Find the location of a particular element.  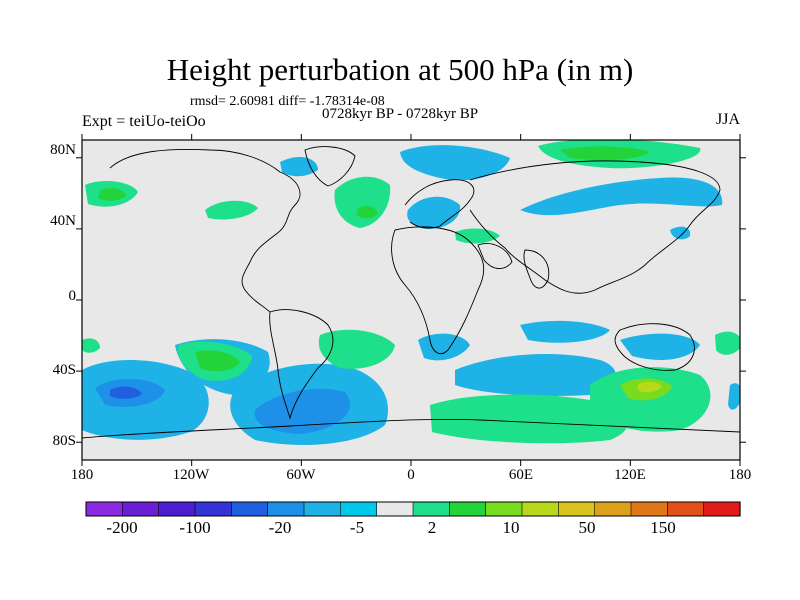

contour-australia-cyan is located at coordinates (660, 347).